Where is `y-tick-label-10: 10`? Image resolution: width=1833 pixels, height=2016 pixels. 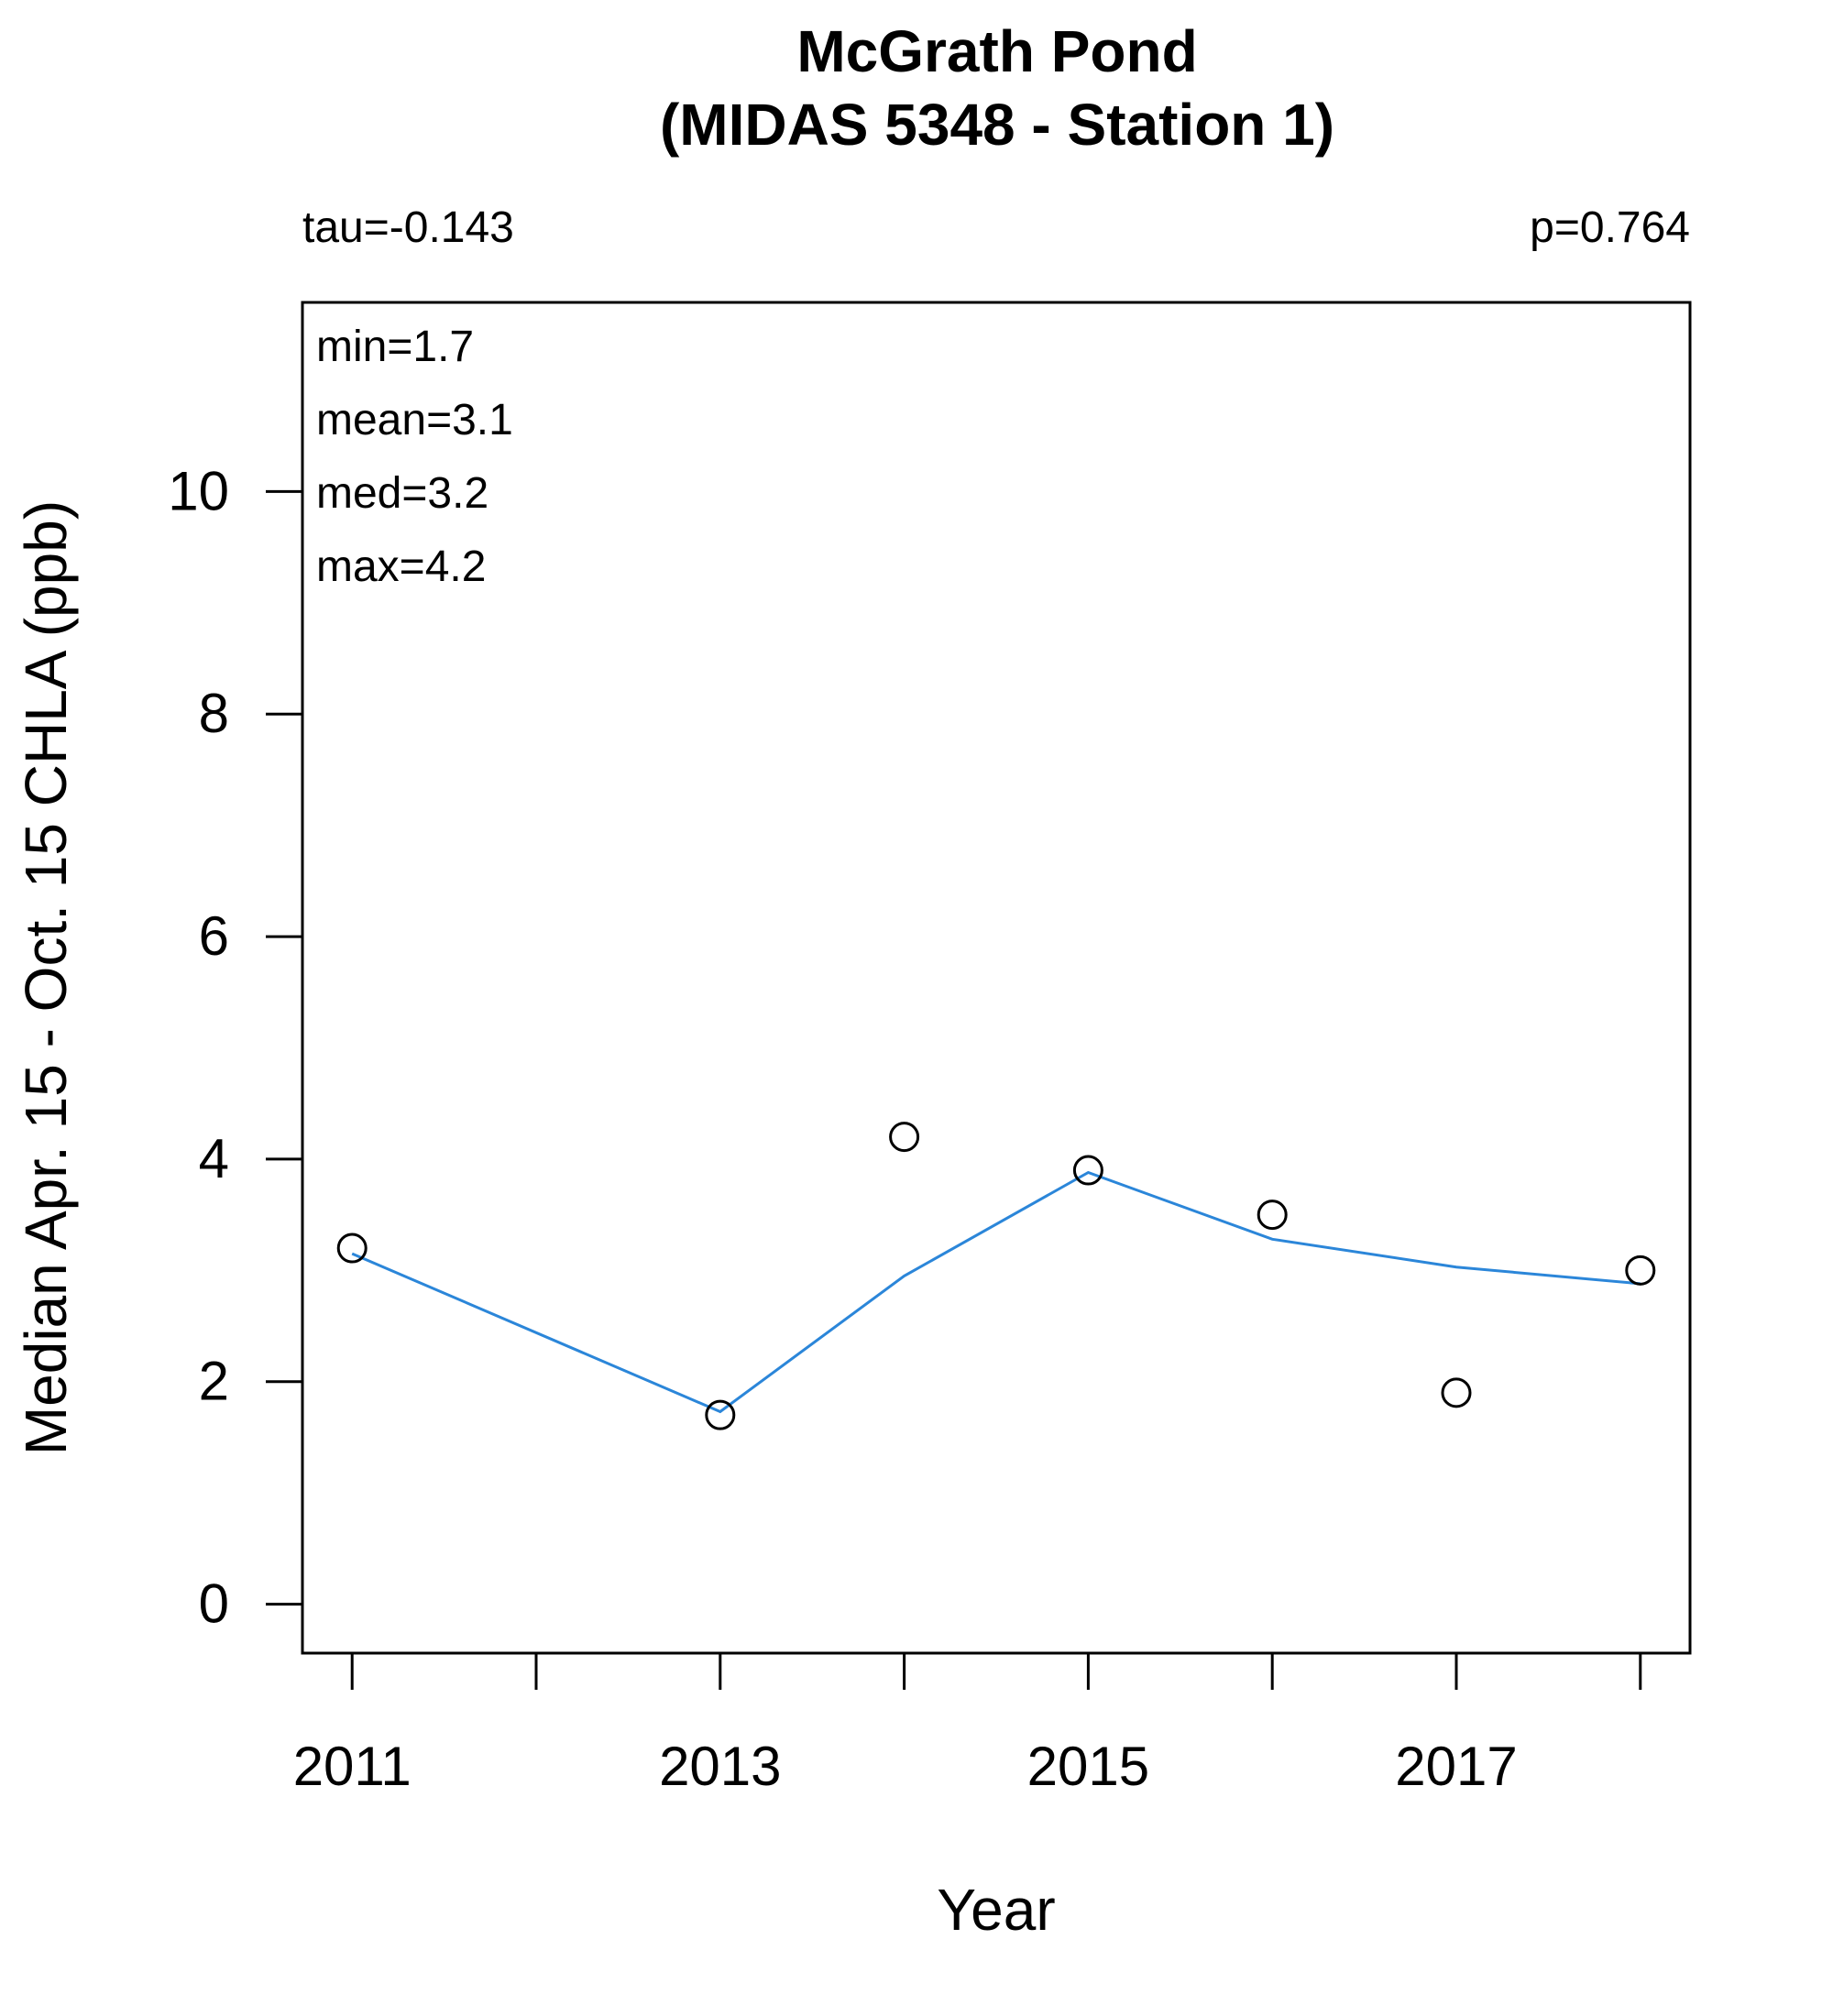
y-tick-label-10: 10 is located at coordinates (198, 490).